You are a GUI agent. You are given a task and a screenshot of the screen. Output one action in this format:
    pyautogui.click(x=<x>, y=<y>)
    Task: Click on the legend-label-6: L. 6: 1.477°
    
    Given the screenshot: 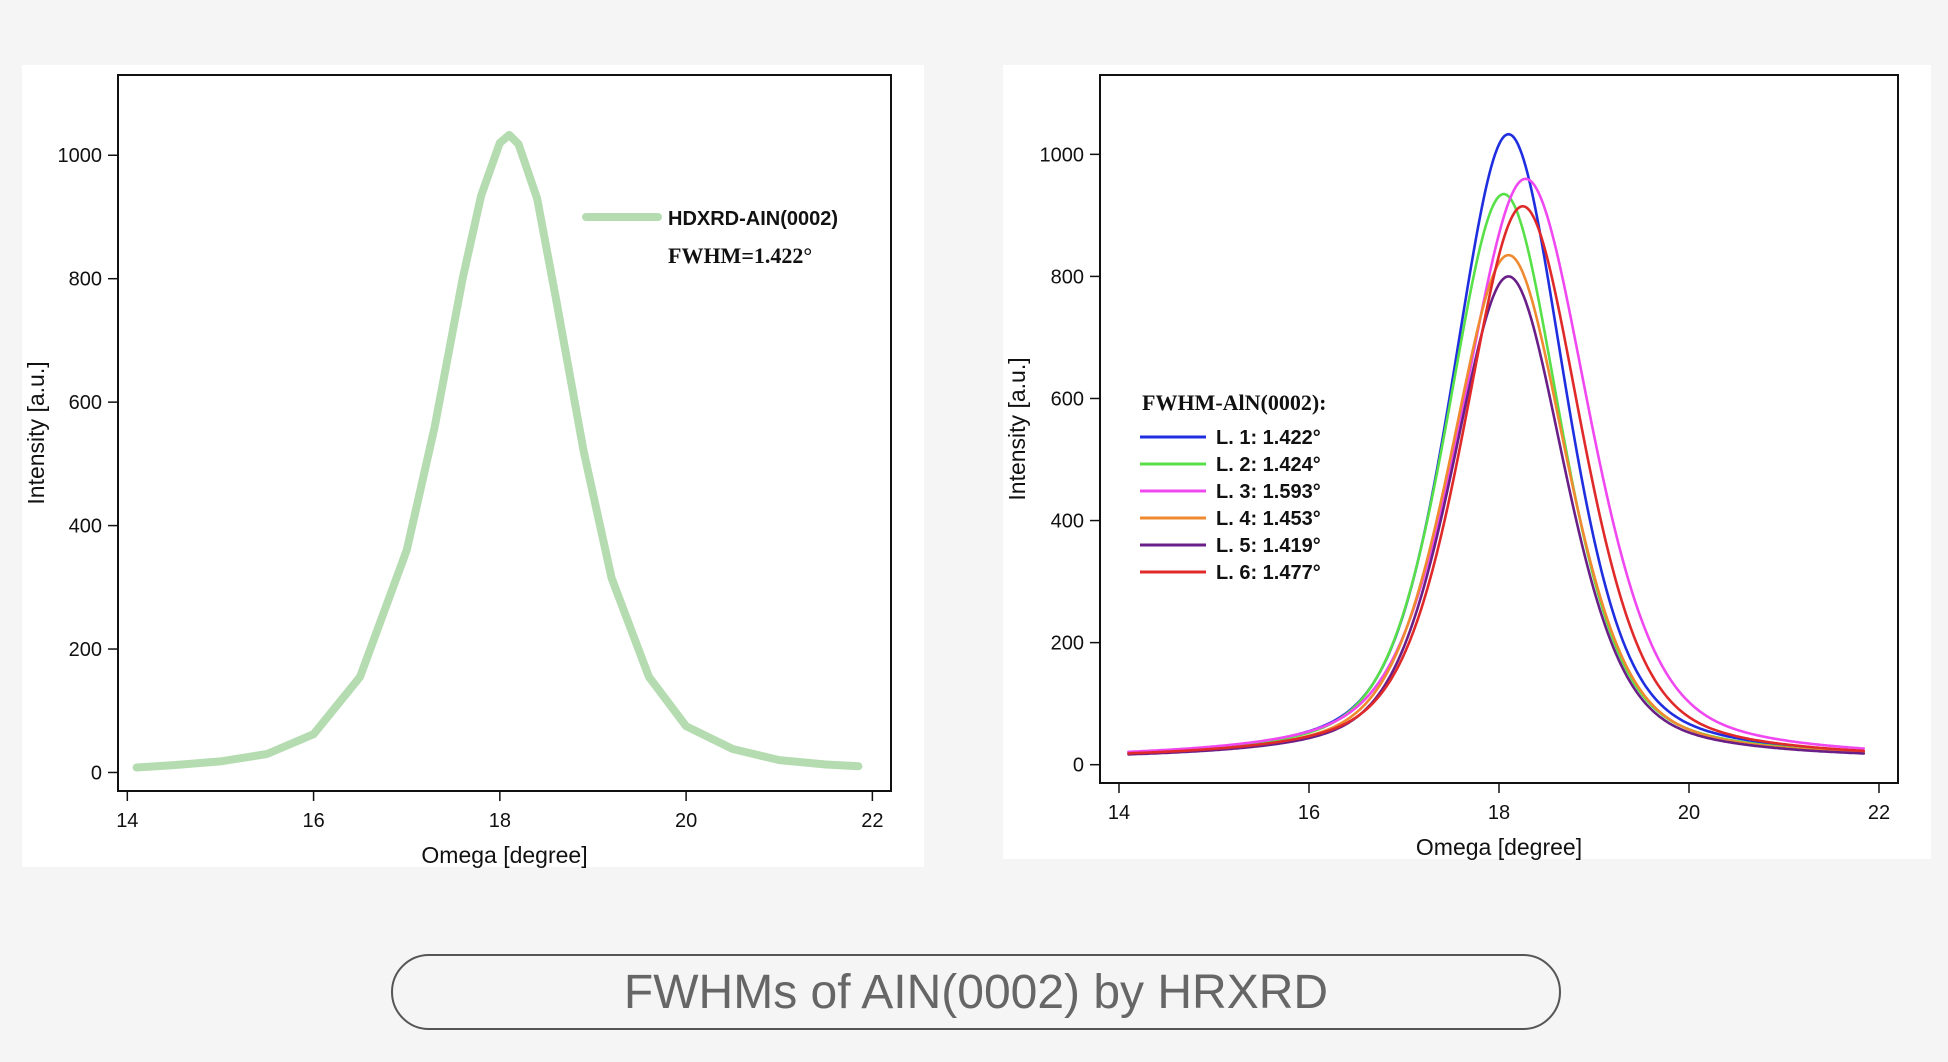 What is the action you would take?
    pyautogui.click(x=1268, y=573)
    